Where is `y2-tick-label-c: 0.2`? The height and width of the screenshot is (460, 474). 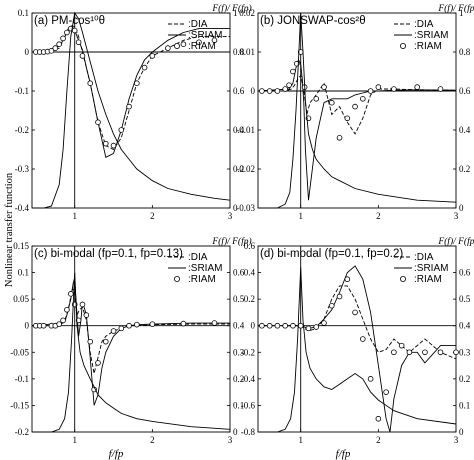
y2-tick-label-c: 0.2 is located at coordinates (238, 379).